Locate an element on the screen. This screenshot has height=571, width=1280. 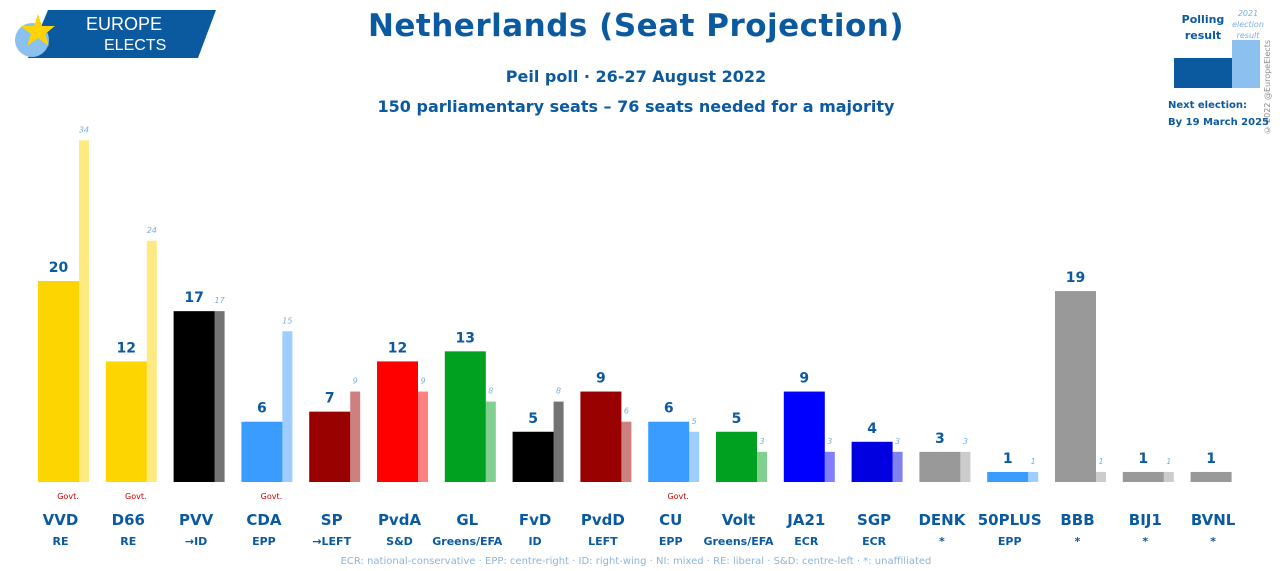
party-name-bbb: BBB is located at coordinates (1077, 520).